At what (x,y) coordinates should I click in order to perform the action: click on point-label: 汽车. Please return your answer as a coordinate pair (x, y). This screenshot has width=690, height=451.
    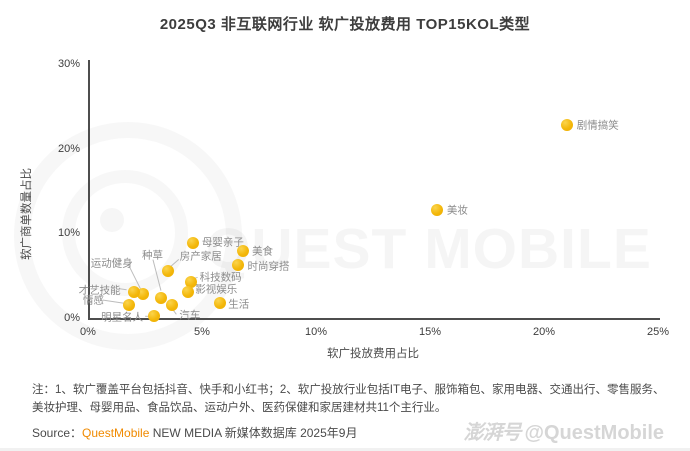
    Looking at the image, I should click on (190, 315).